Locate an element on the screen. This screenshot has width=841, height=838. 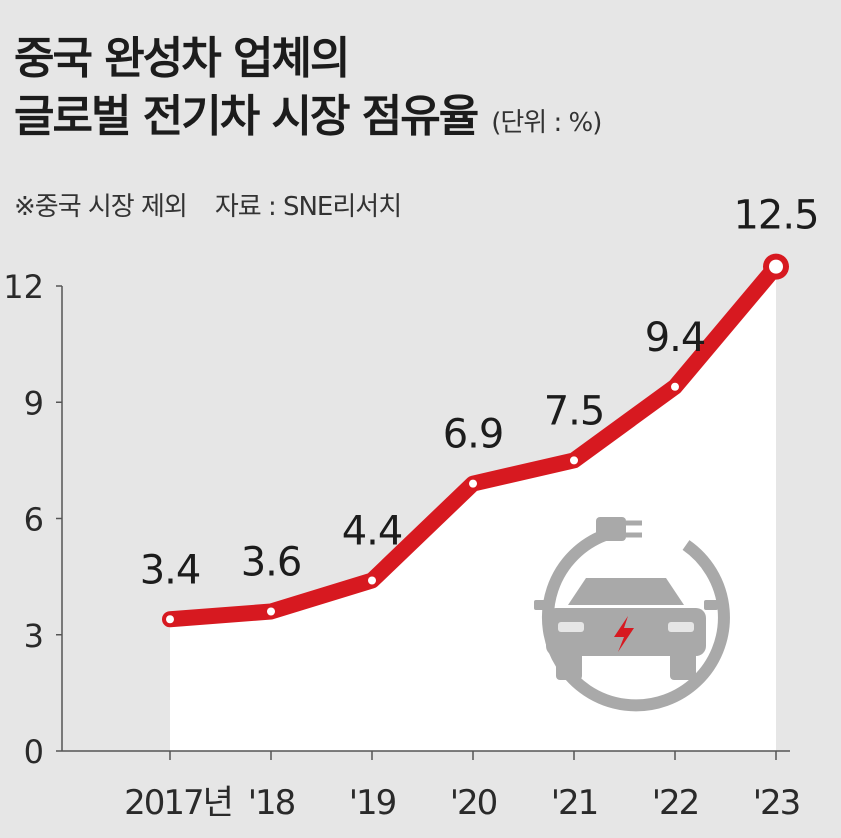
charging-ring is located at coordinates (635, 620).